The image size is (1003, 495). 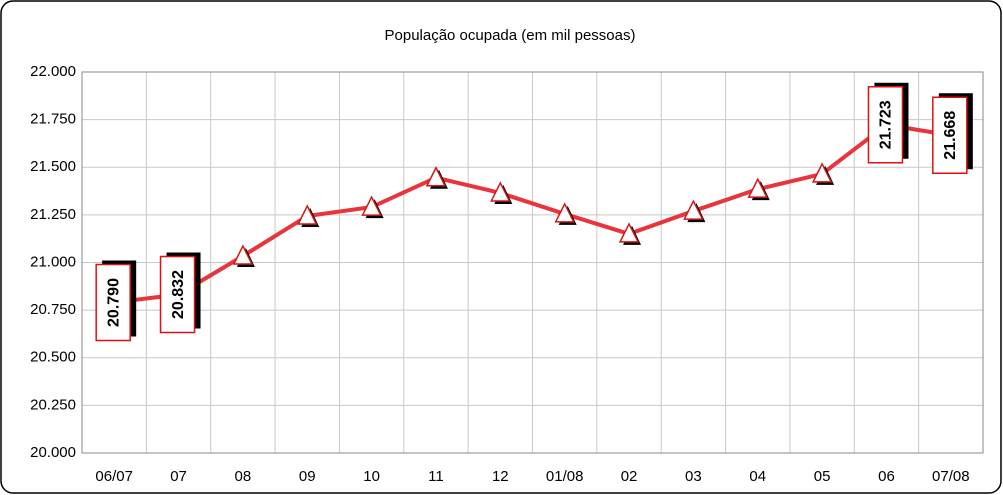 What do you see at coordinates (436, 476) in the screenshot?
I see `x-tick-label: 11` at bounding box center [436, 476].